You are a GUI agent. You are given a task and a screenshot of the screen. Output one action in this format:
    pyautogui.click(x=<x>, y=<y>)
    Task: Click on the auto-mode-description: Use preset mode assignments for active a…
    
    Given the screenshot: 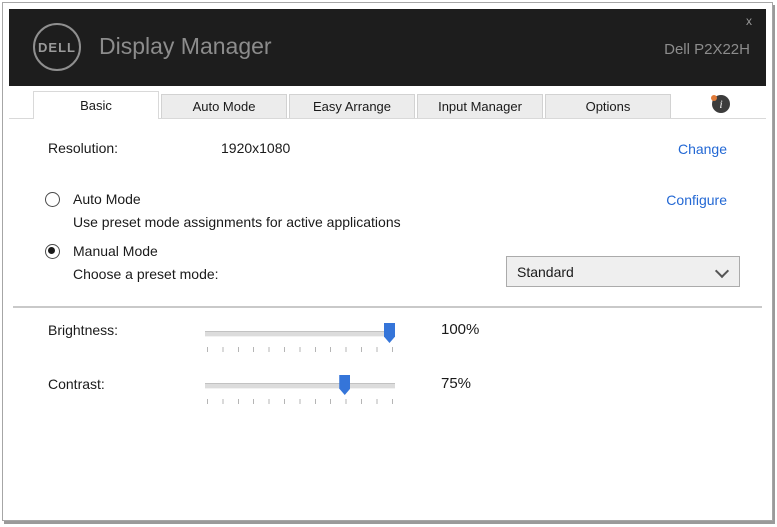 What is the action you would take?
    pyautogui.click(x=237, y=222)
    